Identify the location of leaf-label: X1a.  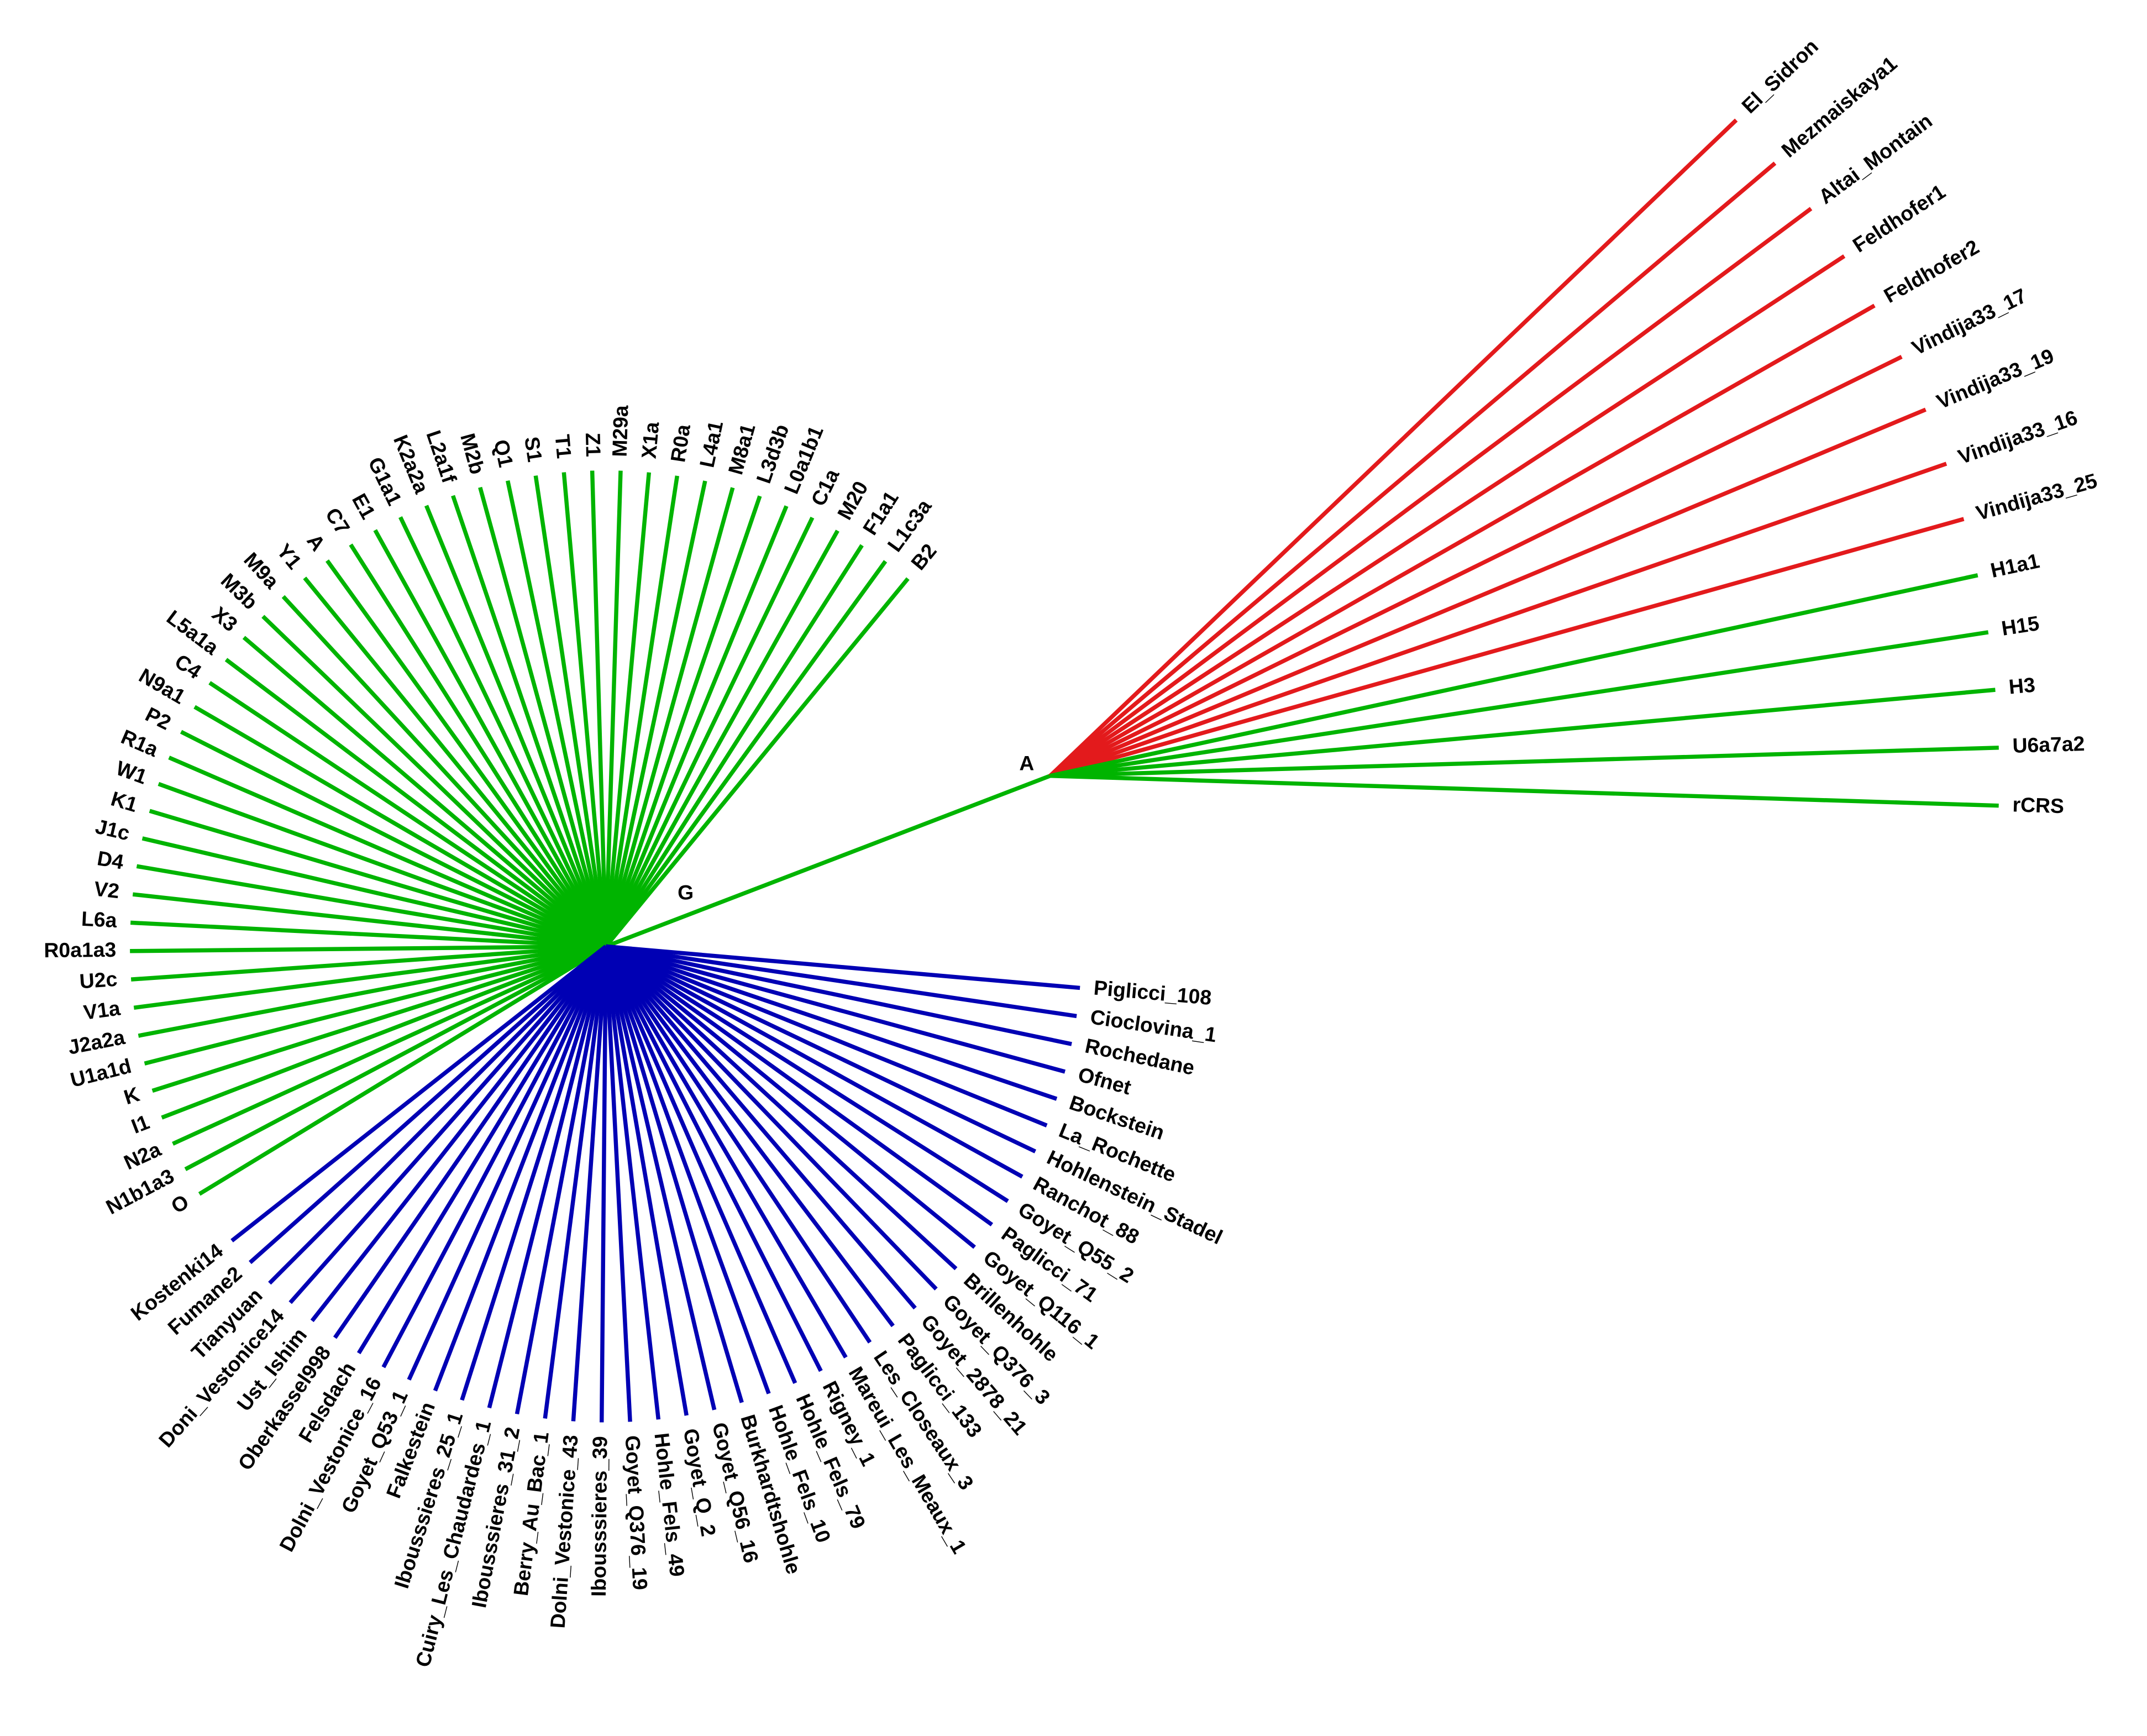
(650, 440).